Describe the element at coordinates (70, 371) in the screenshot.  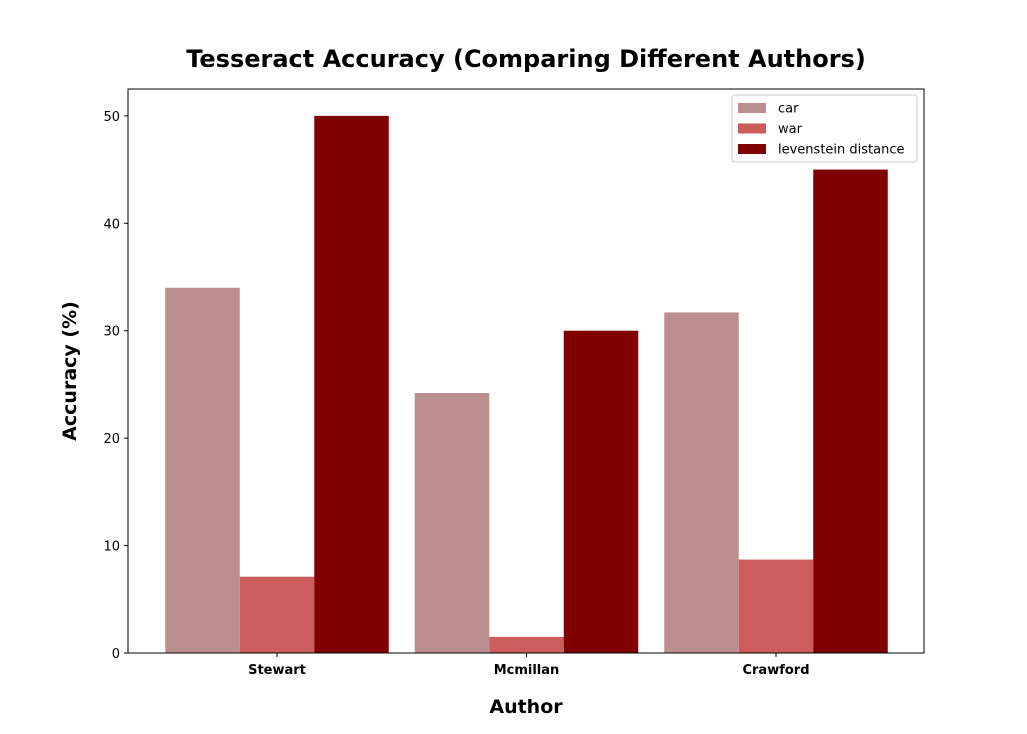
I see `y-axis-label: Accuracy (%)` at that location.